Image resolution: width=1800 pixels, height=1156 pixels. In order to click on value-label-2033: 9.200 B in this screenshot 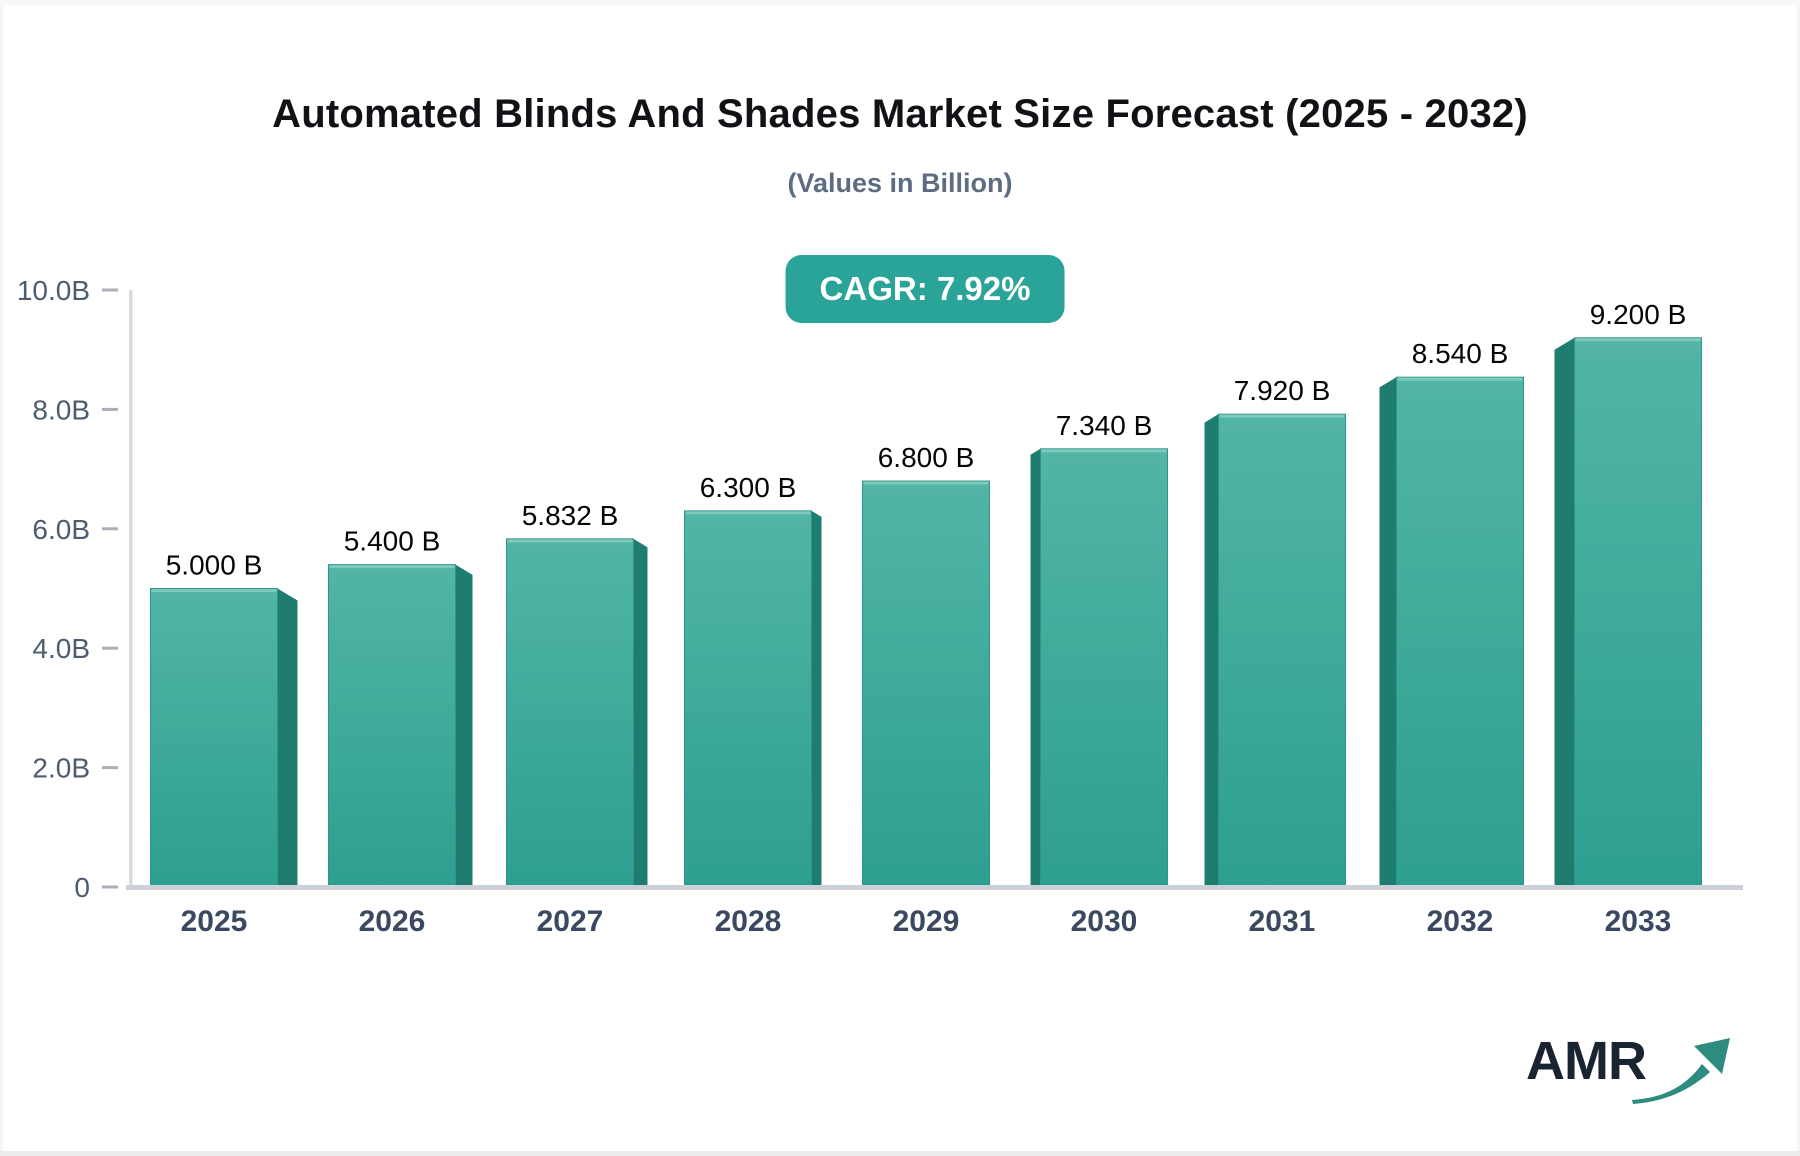, I will do `click(1638, 314)`.